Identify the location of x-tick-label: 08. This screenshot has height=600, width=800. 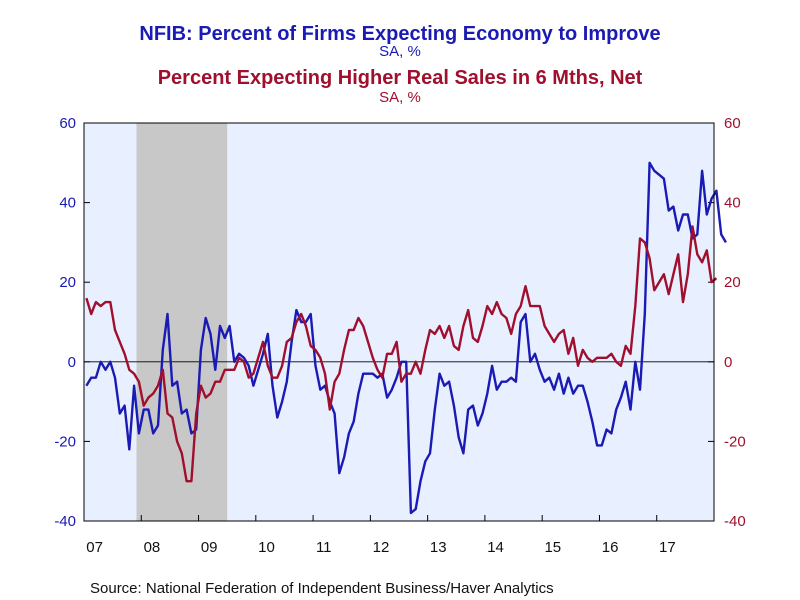
(152, 547).